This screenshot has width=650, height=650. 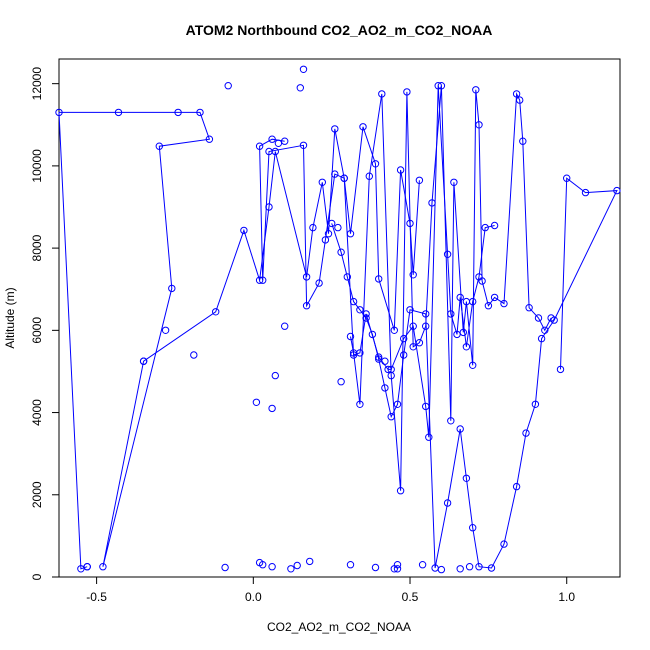 What do you see at coordinates (37, 84) in the screenshot?
I see `y-tick-label: 12000` at bounding box center [37, 84].